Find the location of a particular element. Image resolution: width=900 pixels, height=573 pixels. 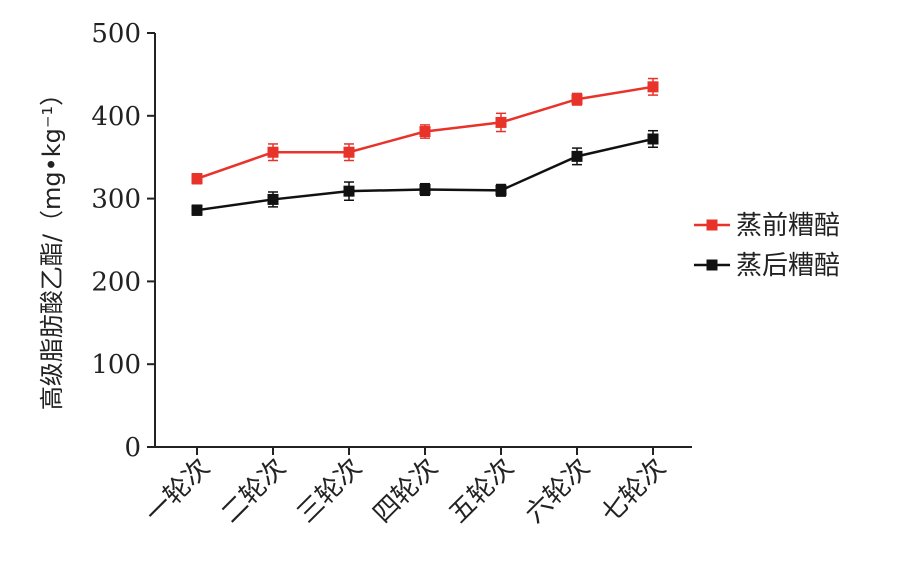

legend-label: 蒸前糟醅 is located at coordinates (788, 226).